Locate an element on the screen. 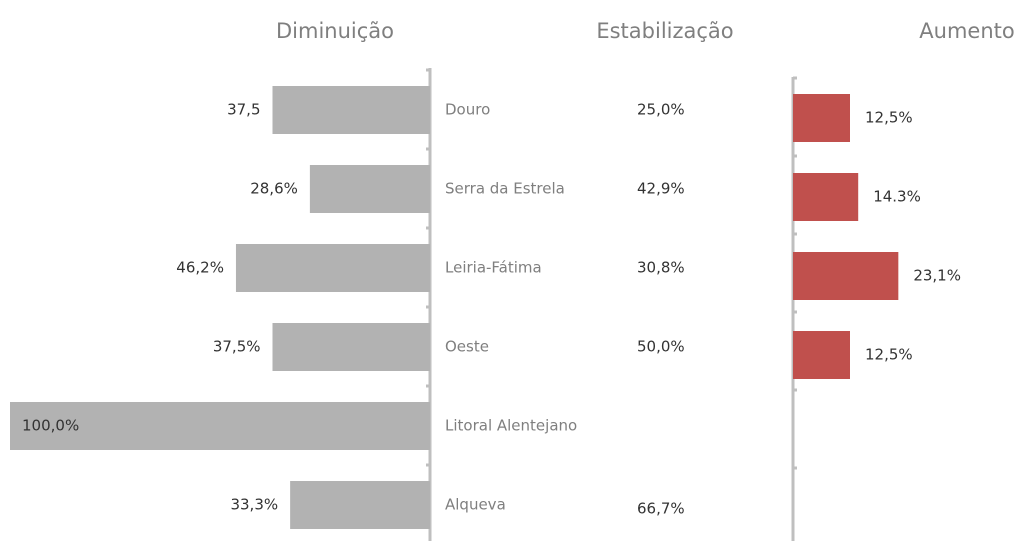 The height and width of the screenshot is (541, 1025). category-label: Douro is located at coordinates (467, 110).